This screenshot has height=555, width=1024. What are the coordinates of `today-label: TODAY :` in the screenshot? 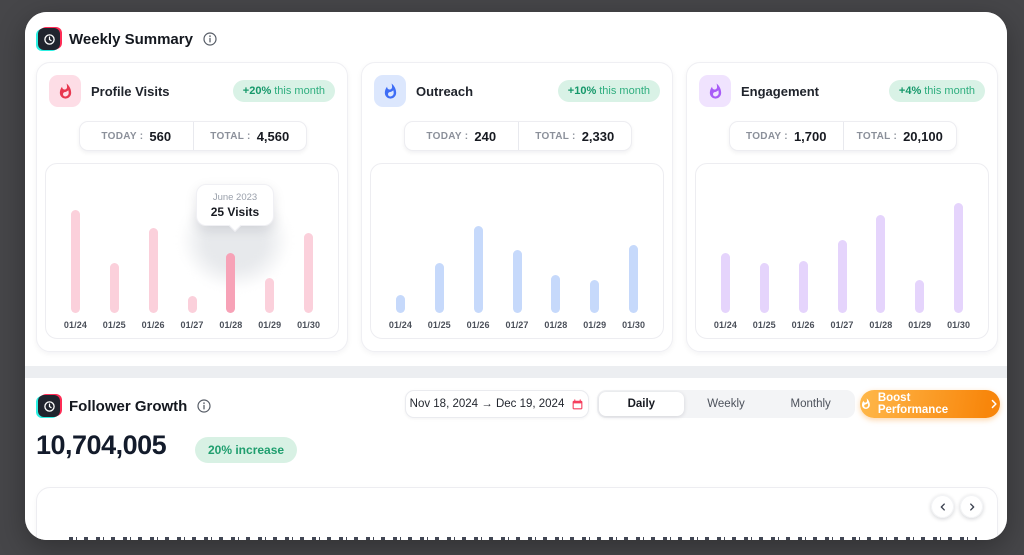 It's located at (447, 136).